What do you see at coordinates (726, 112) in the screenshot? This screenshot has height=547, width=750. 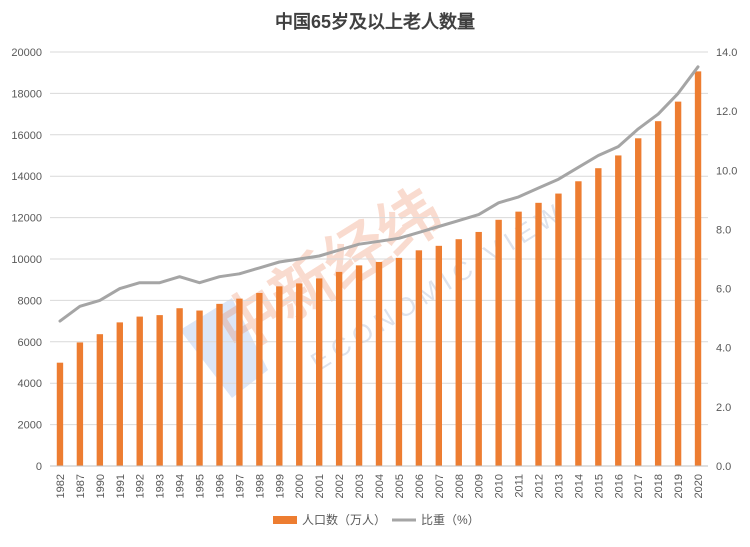 I see `right-axis-tick-label: 12.0` at bounding box center [726, 112].